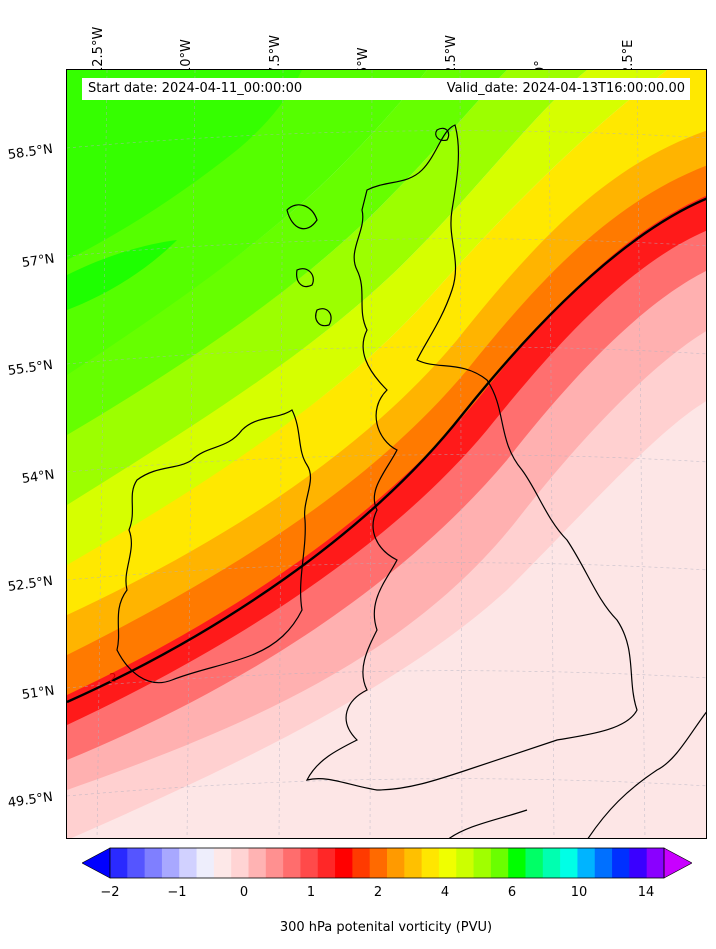 This screenshot has height=949, width=716. Describe the element at coordinates (579, 892) in the screenshot. I see `colorbar-tick: 10` at that location.